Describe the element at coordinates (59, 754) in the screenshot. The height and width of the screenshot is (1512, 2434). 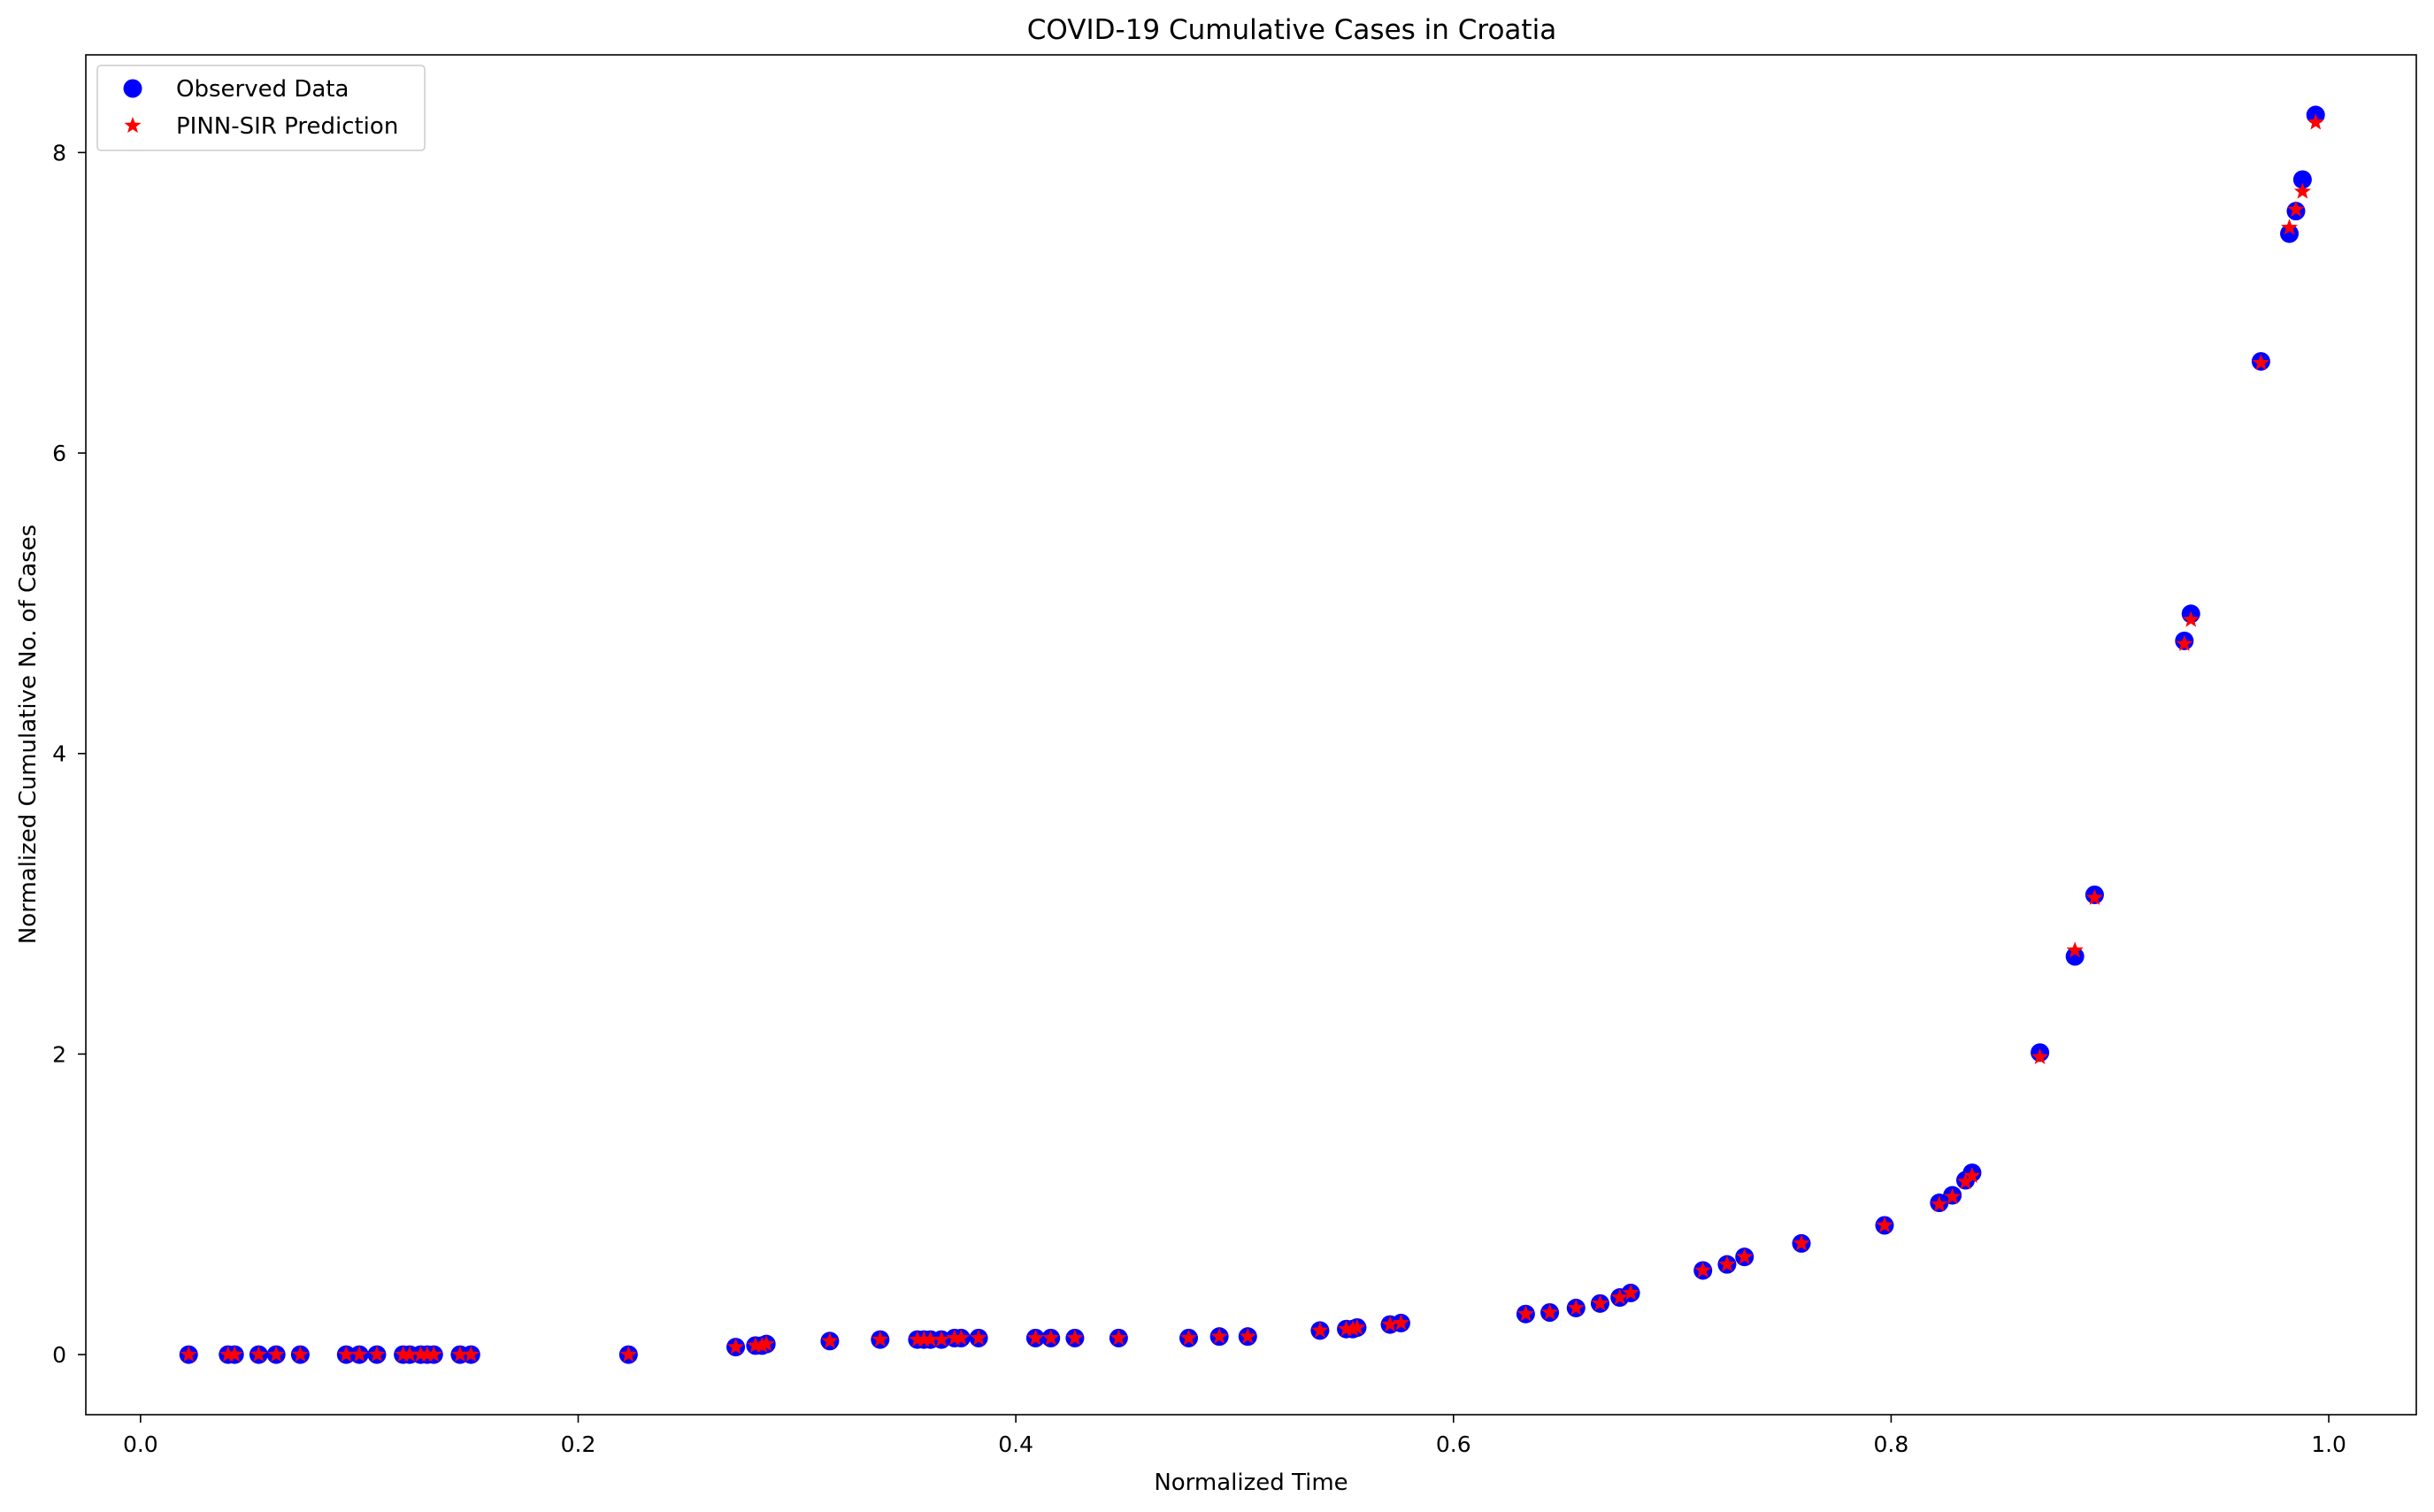
I see `y-tick-label: 4` at that location.